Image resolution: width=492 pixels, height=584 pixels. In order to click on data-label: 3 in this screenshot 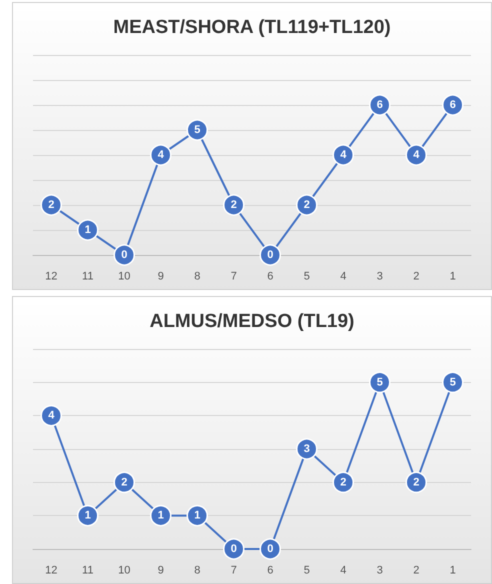, I will do `click(307, 449)`.